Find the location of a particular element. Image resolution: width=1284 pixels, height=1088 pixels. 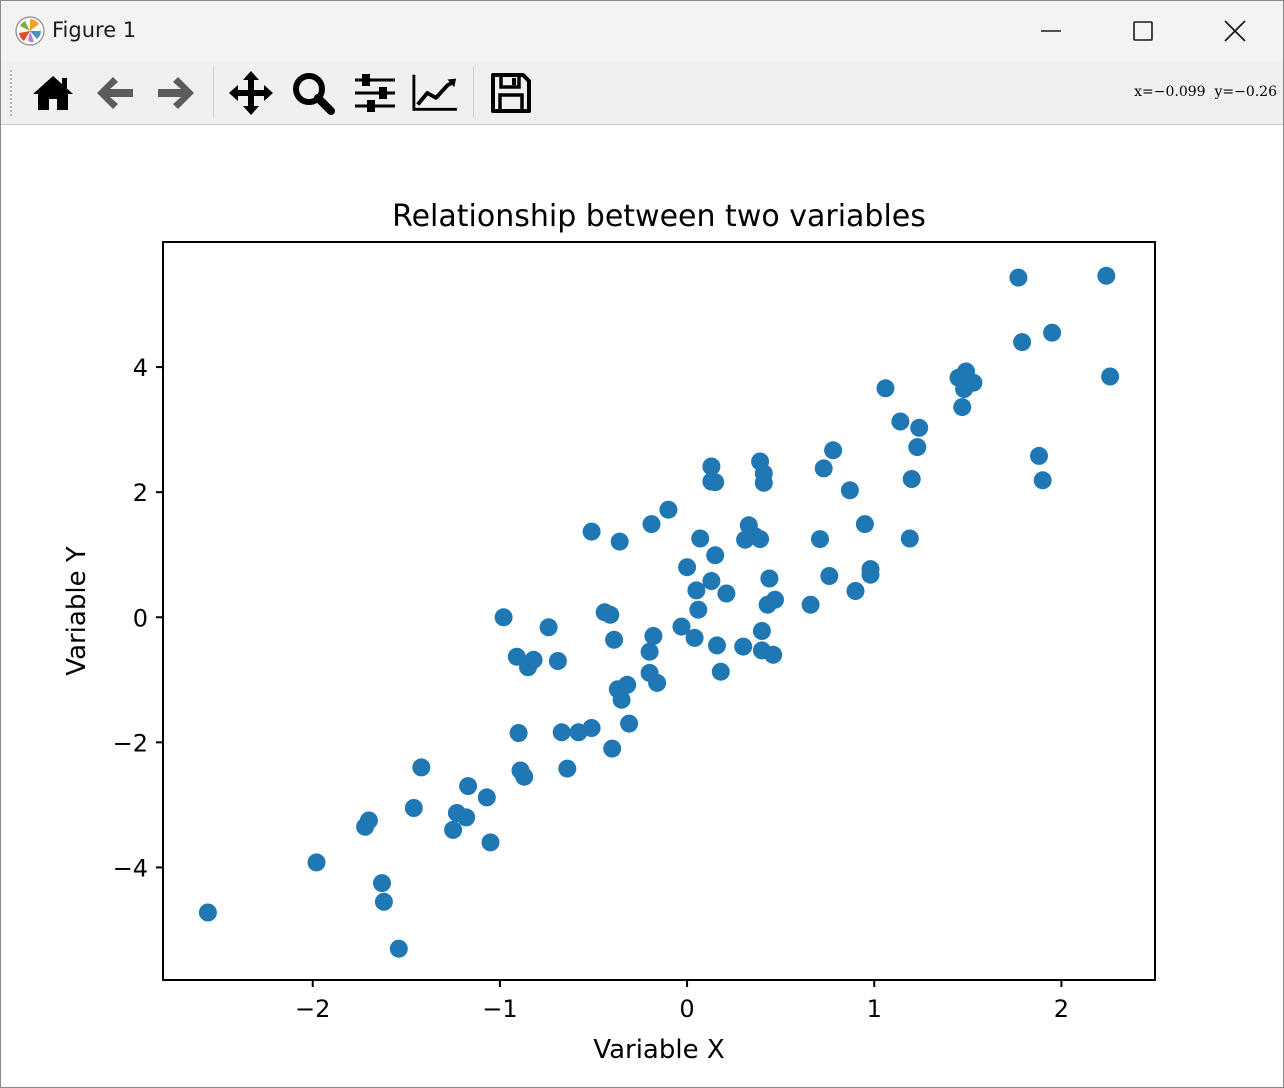

subplots-icon is located at coordinates (375, 93).